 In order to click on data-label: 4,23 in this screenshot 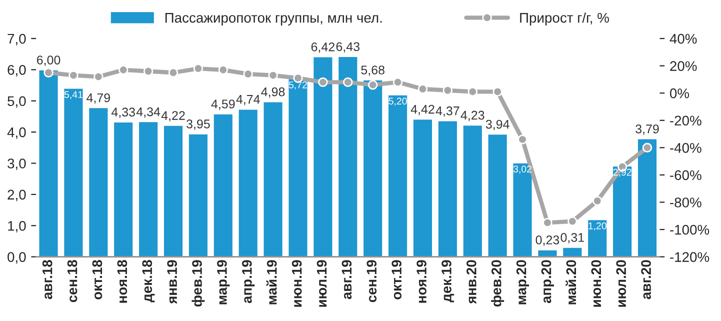, I will do `click(472, 116)`.